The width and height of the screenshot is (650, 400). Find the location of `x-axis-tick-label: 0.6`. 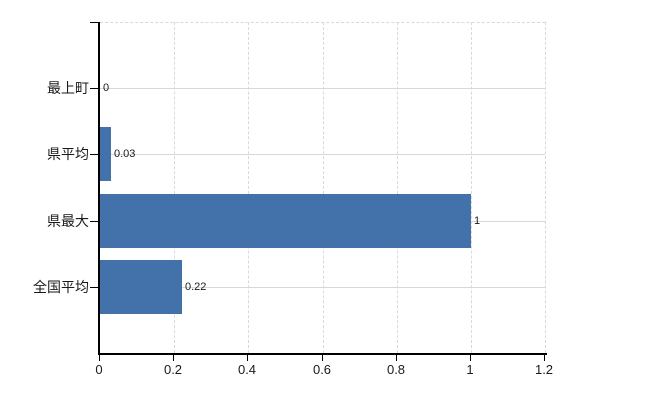

x-axis-tick-label: 0.6 is located at coordinates (322, 369).